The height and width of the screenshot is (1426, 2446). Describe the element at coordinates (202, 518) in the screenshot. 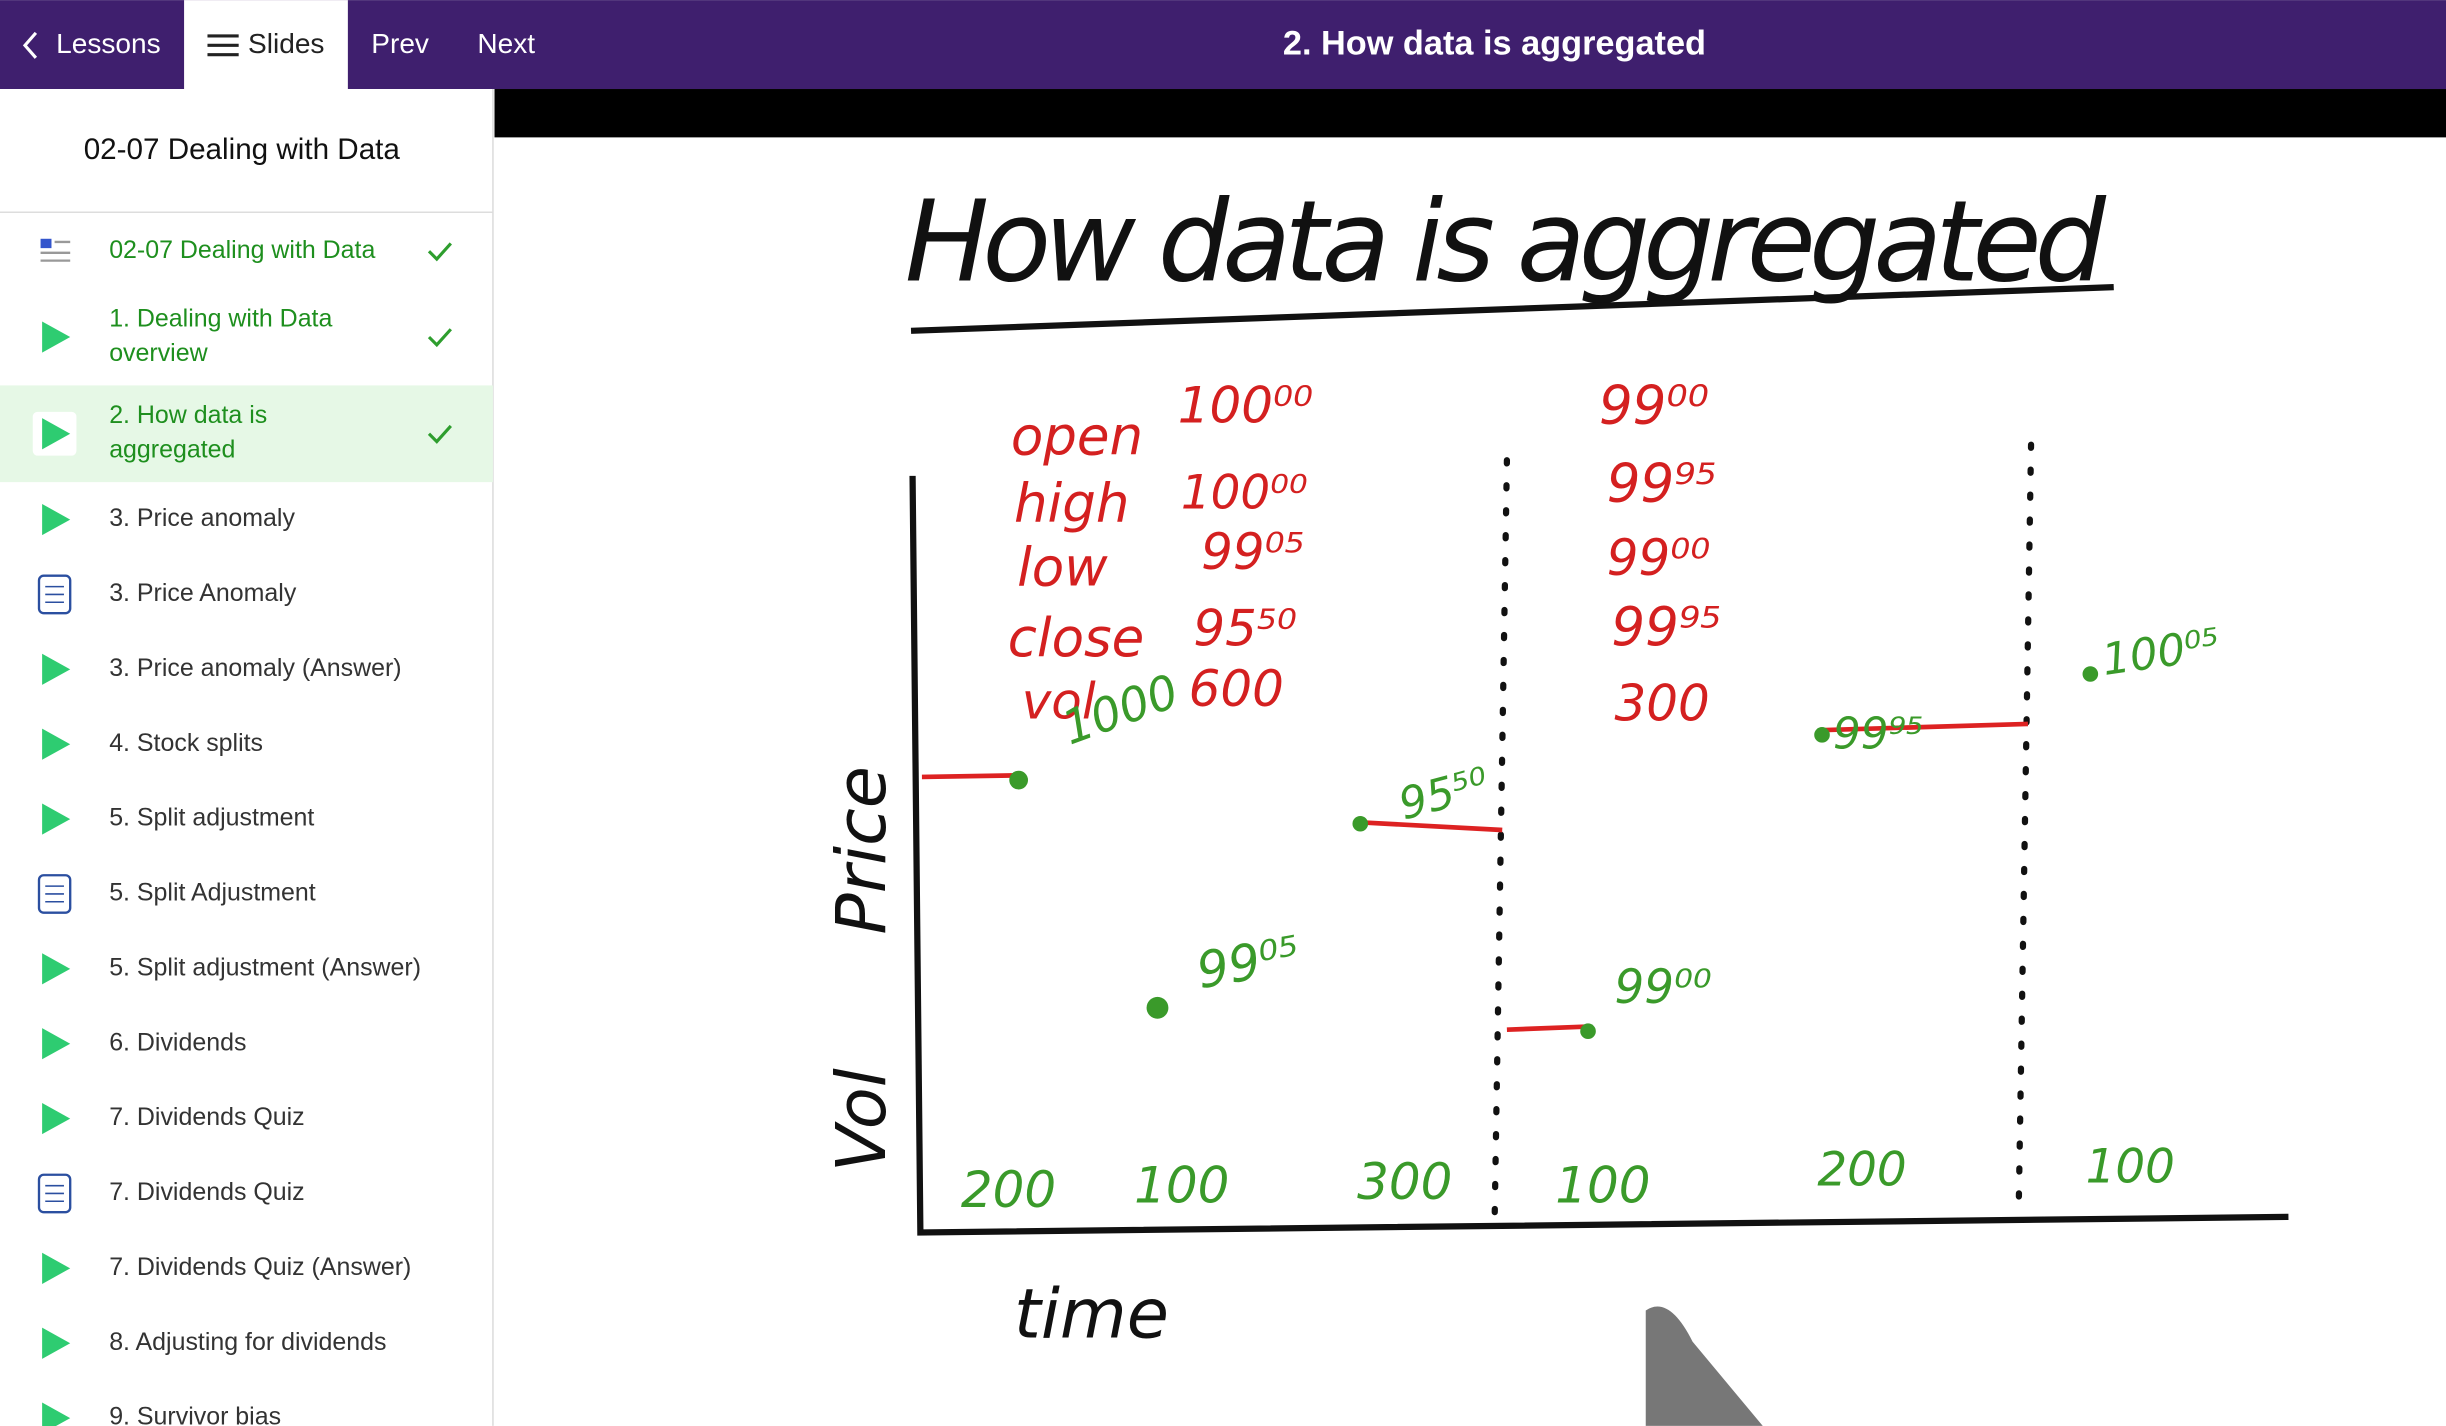

I see `lesson-label: 3. Price anomaly` at that location.